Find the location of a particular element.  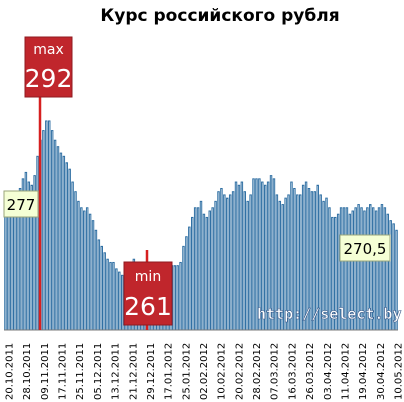

x-tick-label: 19.04.2012 is located at coordinates (363, 371).